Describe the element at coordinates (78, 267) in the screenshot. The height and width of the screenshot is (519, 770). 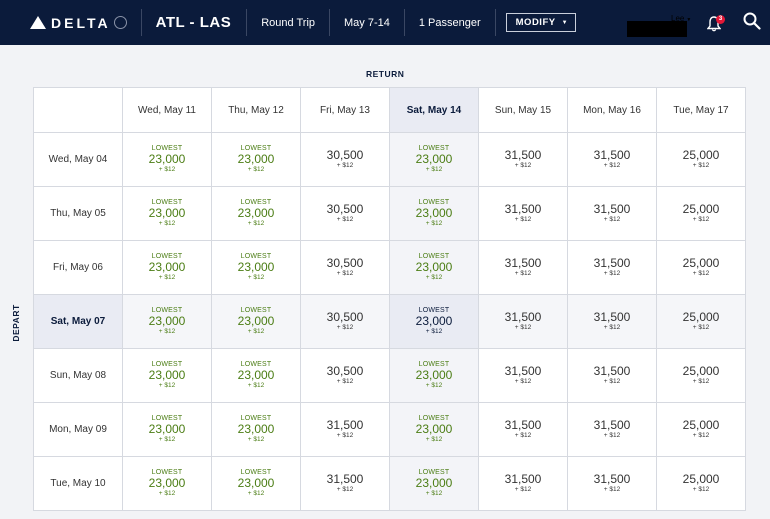
I see `depart-date-header: Fri, May 06` at that location.